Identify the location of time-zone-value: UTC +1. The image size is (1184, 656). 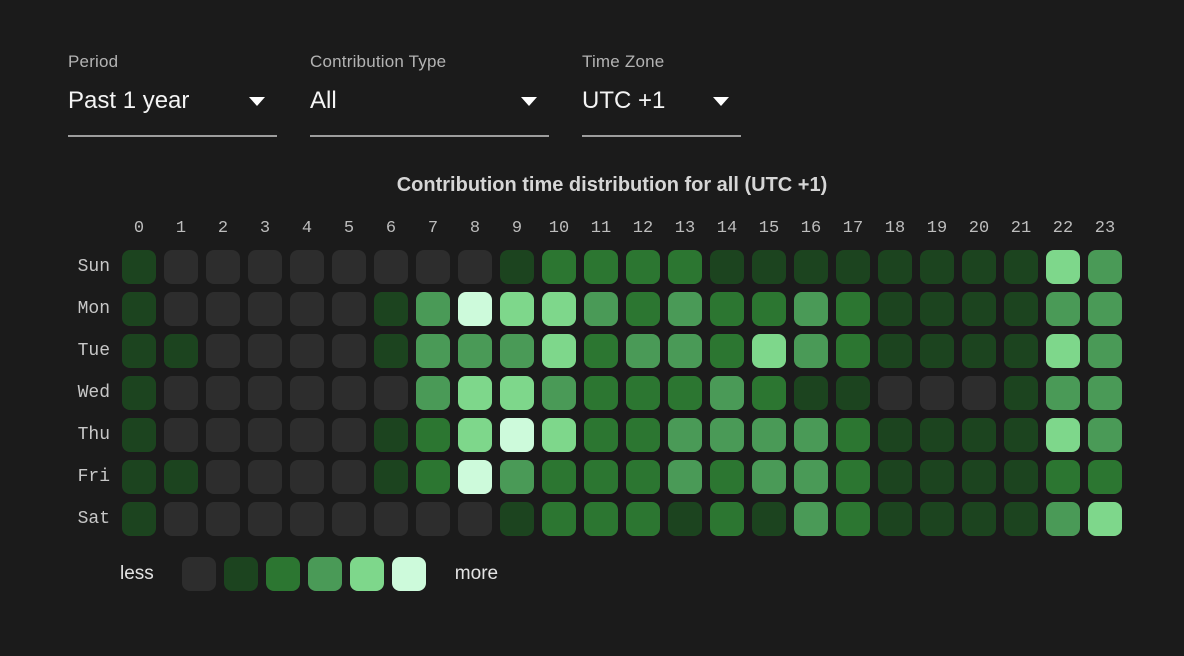
(624, 100).